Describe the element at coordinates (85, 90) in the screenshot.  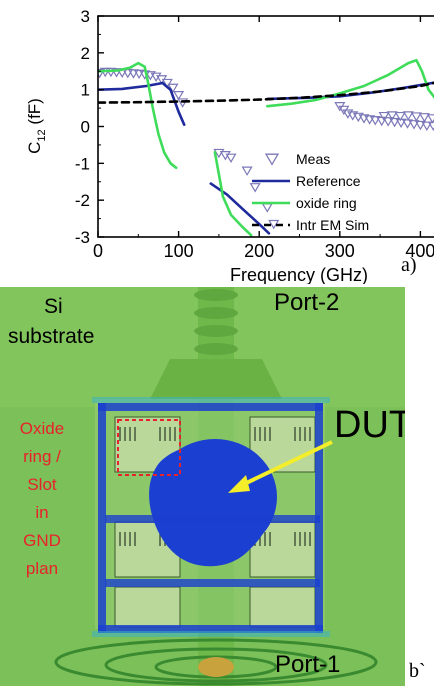
I see `y-tick-label: 1` at that location.